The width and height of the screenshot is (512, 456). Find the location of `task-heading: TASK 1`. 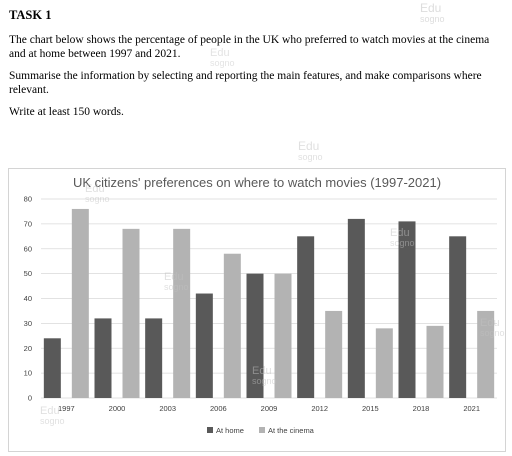

task-heading: TASK 1 is located at coordinates (30, 15).